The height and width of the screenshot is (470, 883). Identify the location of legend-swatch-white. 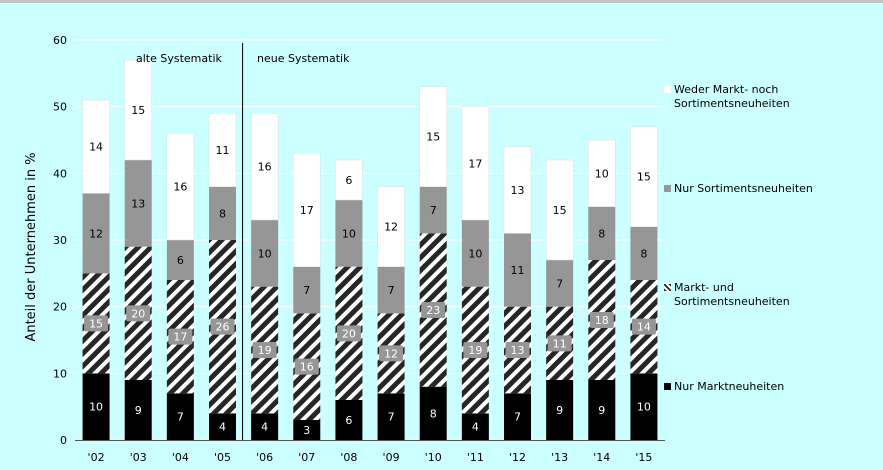
(667, 89).